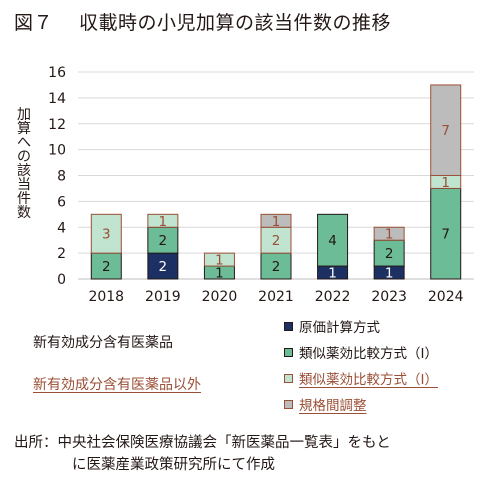 The height and width of the screenshot is (495, 500). Describe the element at coordinates (288, 326) in the screenshot. I see `legend-swatch-genka` at that location.